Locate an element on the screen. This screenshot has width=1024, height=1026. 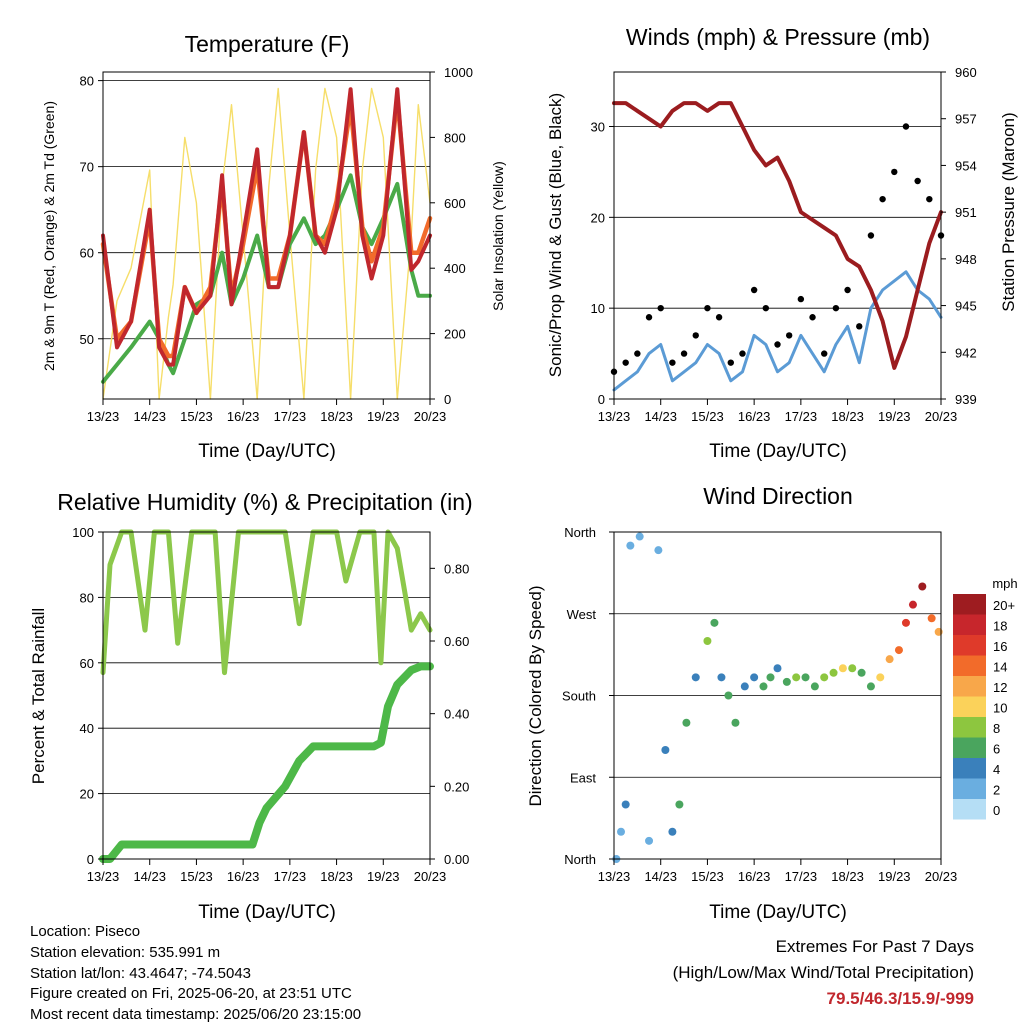
solar-line is located at coordinates (266, 243).